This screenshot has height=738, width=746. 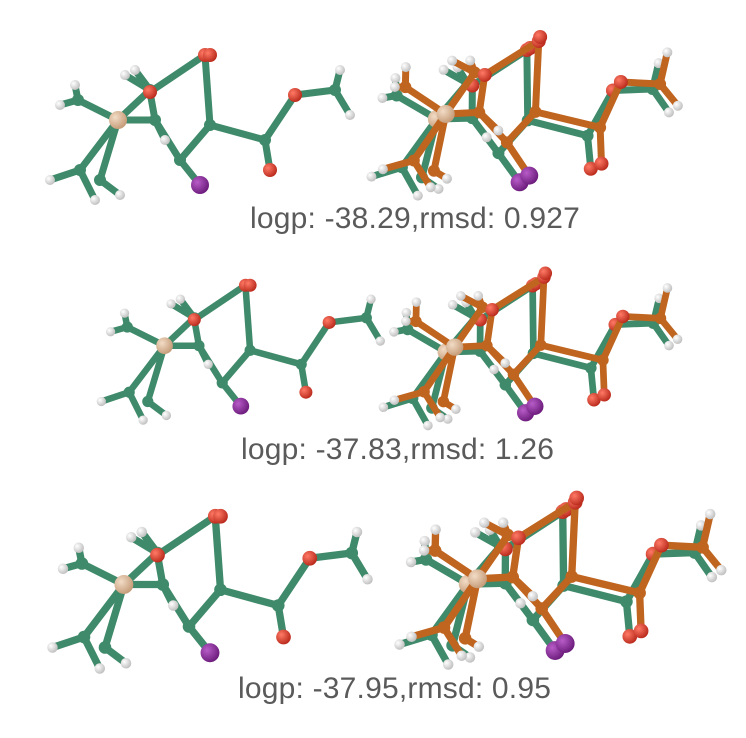 What do you see at coordinates (415, 218) in the screenshot?
I see `caption-row-1: logp: -38.29,rmsd: 0.927` at bounding box center [415, 218].